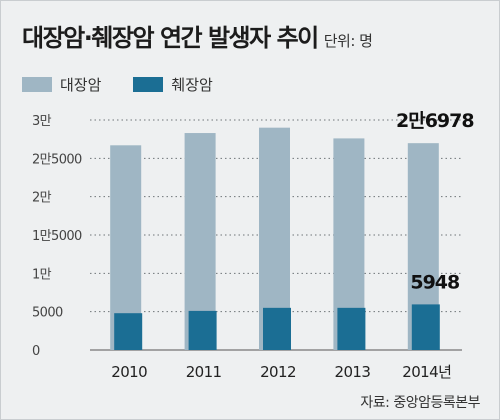 The image size is (500, 420). Describe the element at coordinates (47, 313) in the screenshot. I see `y-tick-label: 5000` at that location.